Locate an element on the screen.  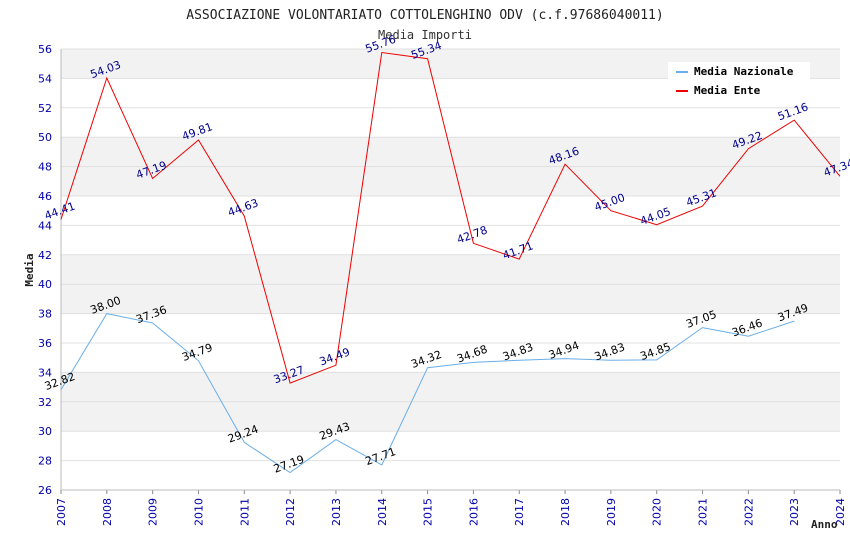
data-label: 44.63 is located at coordinates (243, 207).